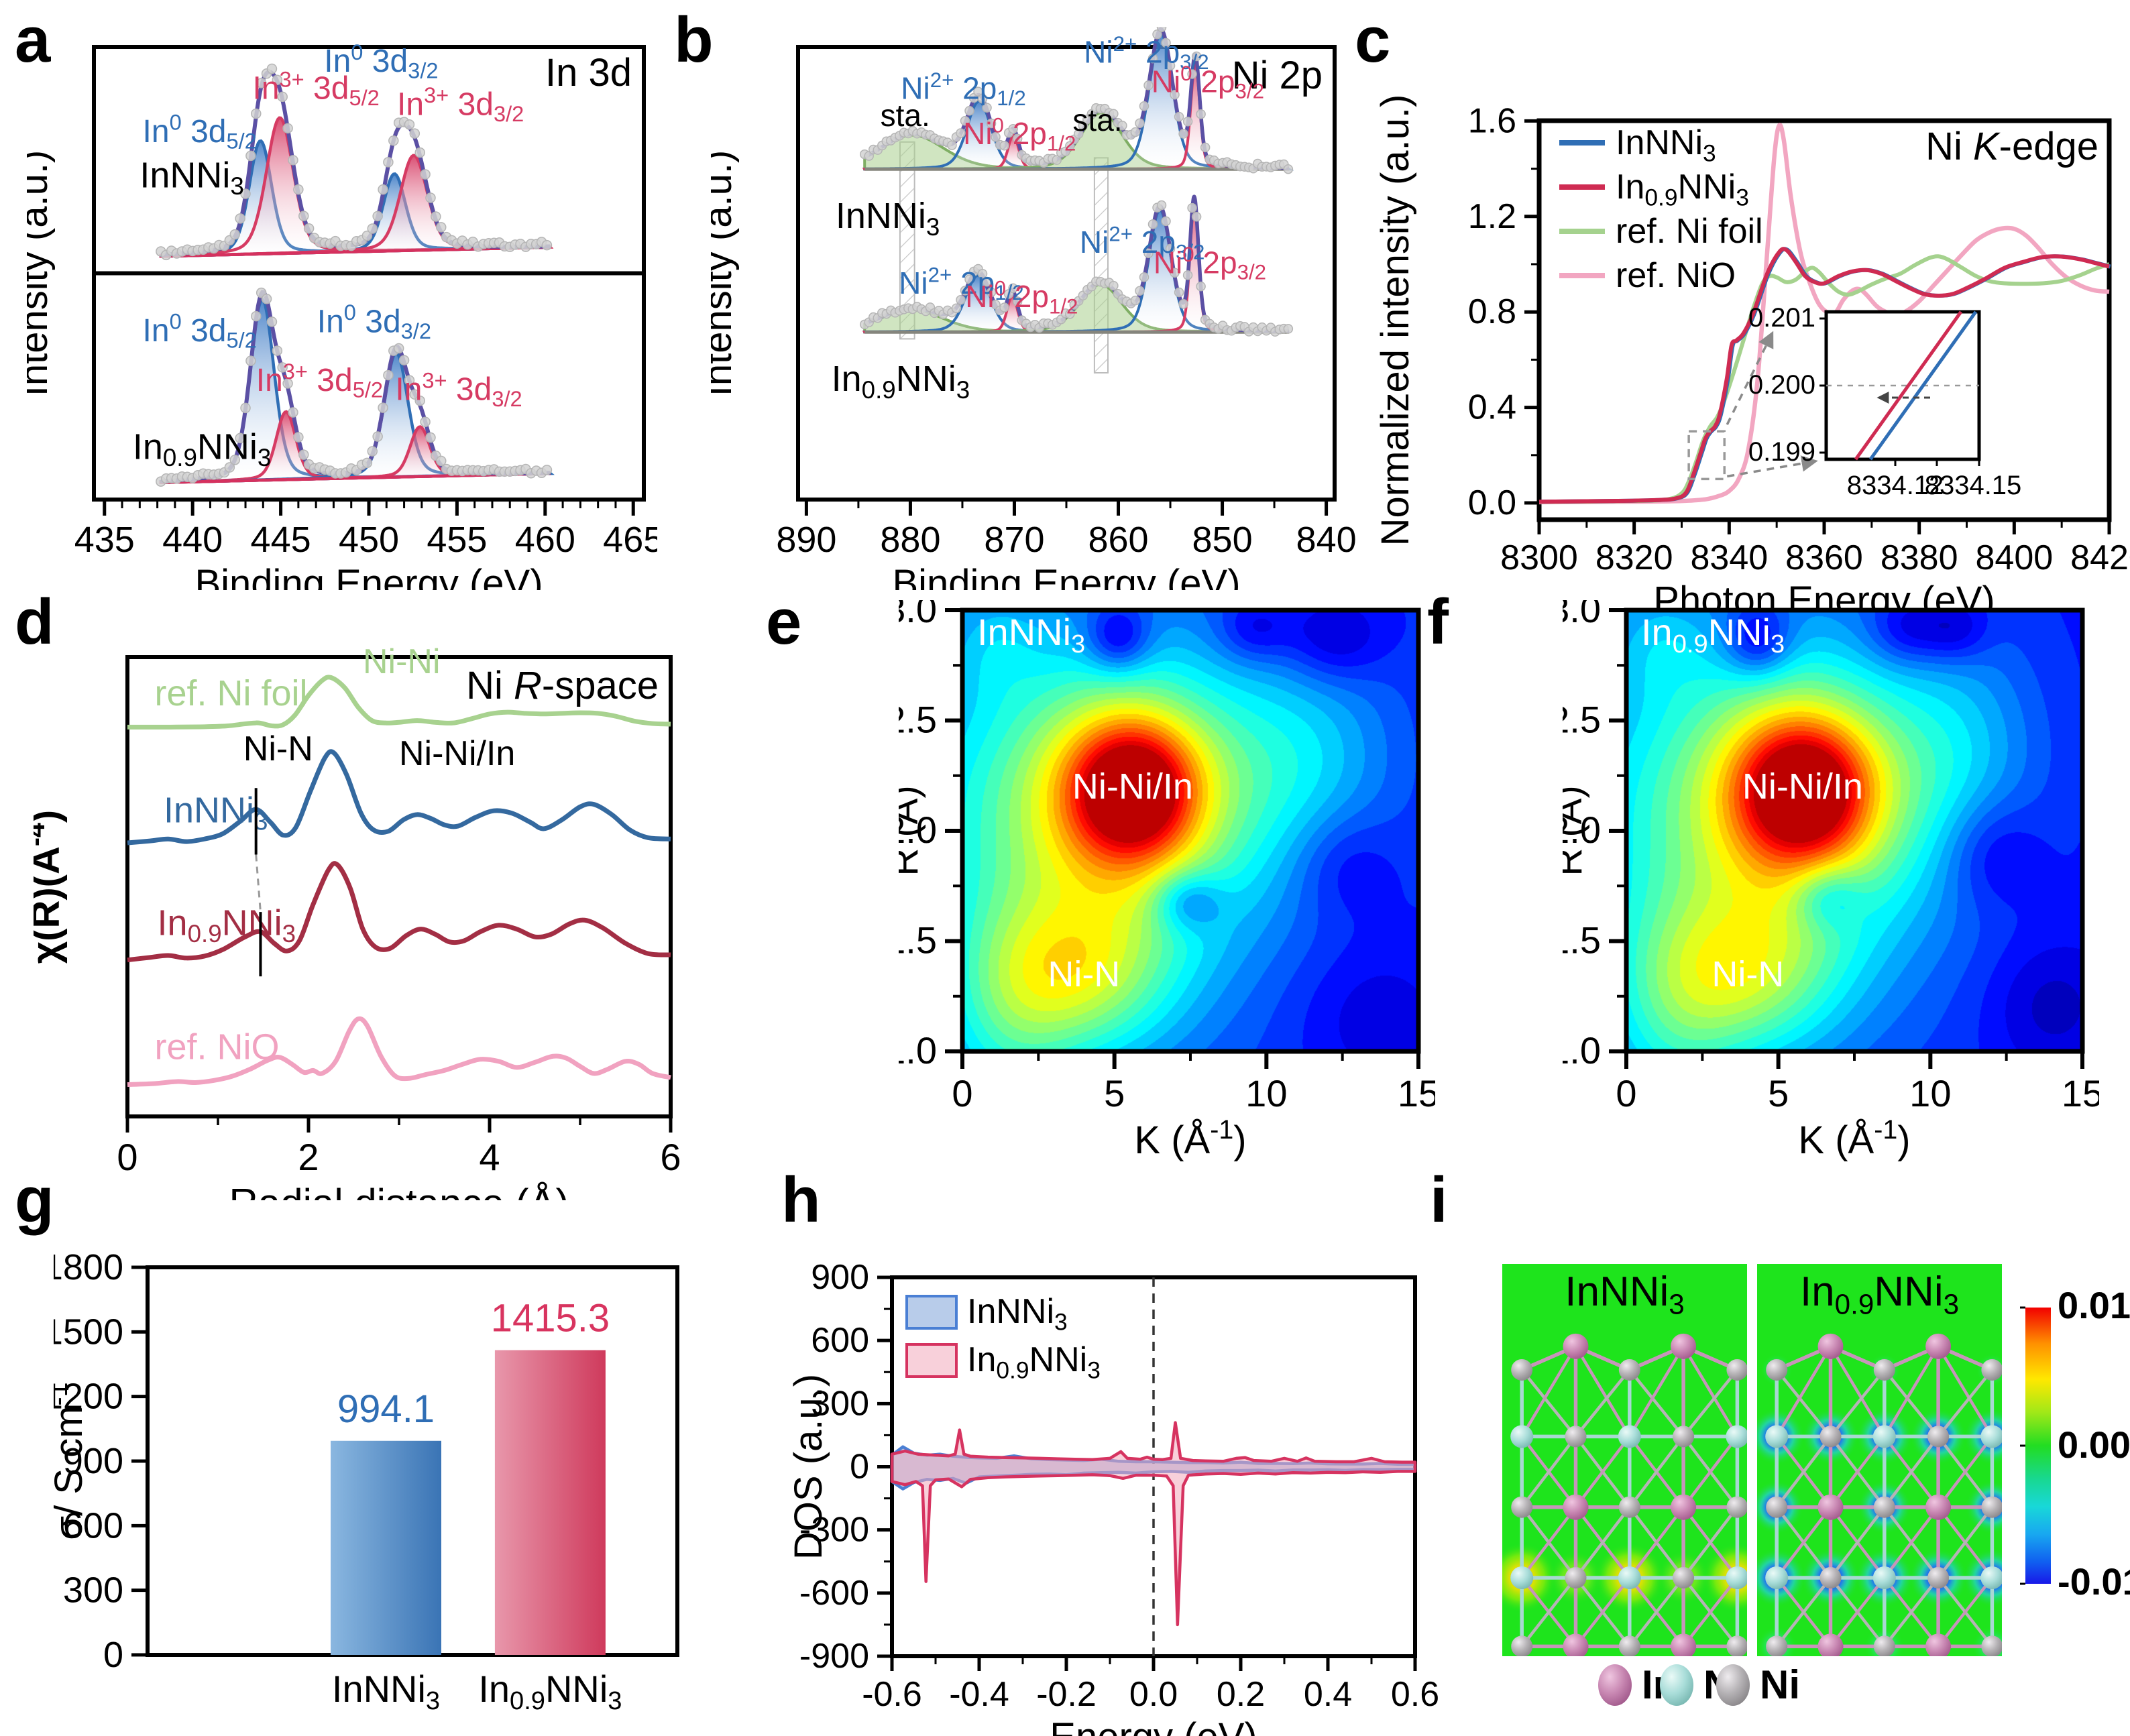 The width and height of the screenshot is (2130, 1736). What do you see at coordinates (402, 661) in the screenshot?
I see `annotation: Ni-Ni` at bounding box center [402, 661].